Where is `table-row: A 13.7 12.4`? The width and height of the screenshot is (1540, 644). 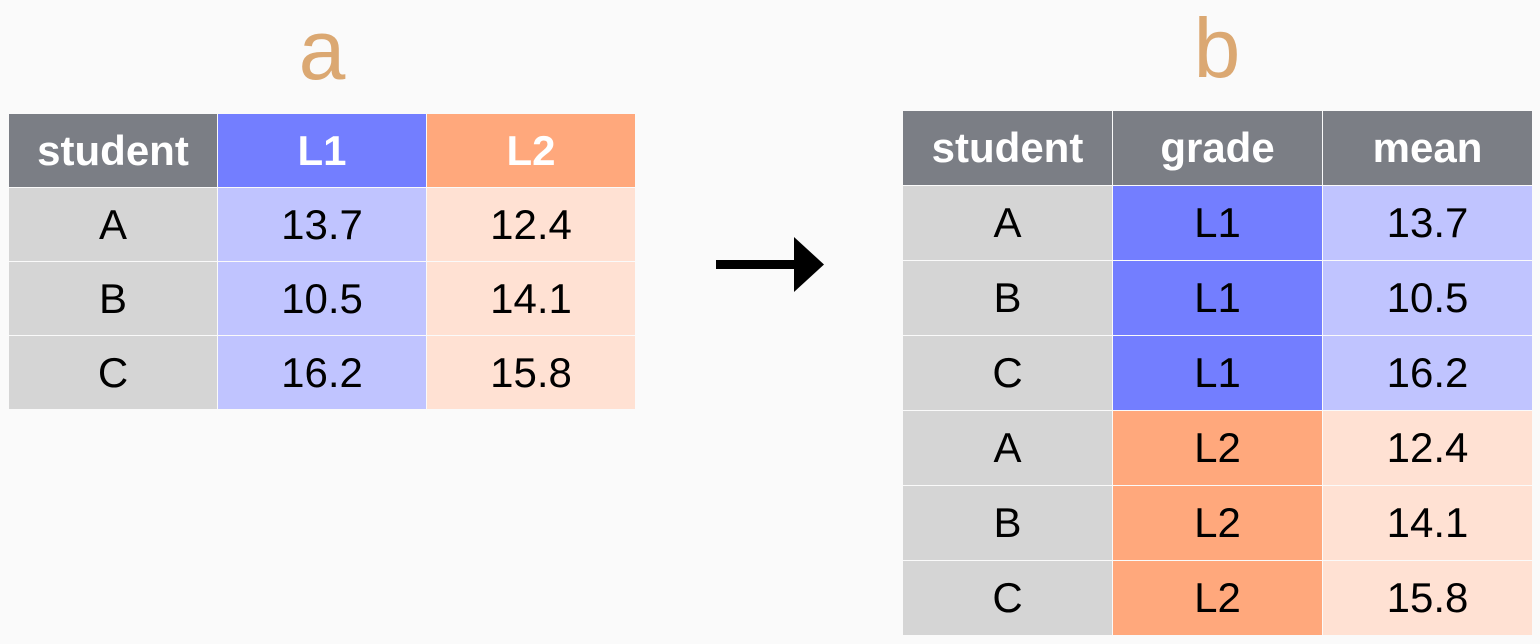
table-row: A 13.7 12.4 is located at coordinates (322, 224).